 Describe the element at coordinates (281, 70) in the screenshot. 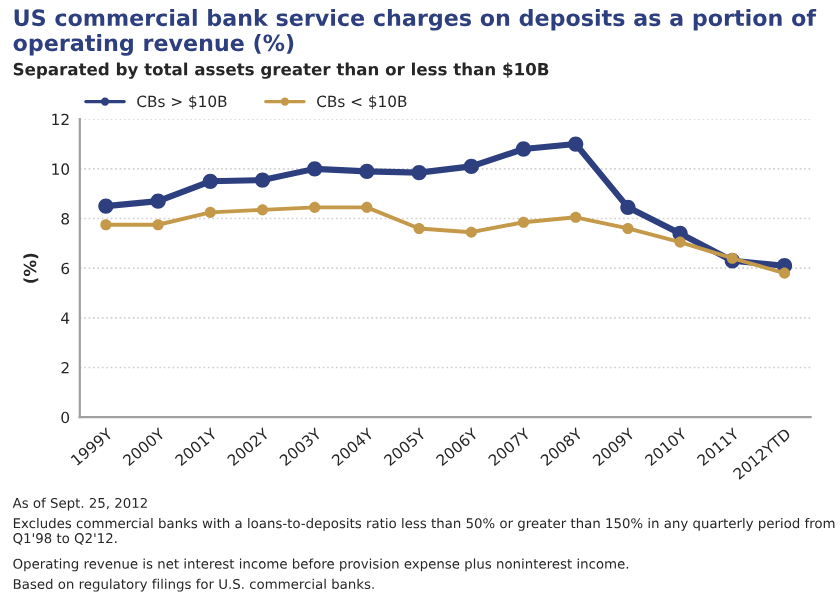

I see `chart-subtitle: Separated by total assets greater than or less than $10B` at that location.